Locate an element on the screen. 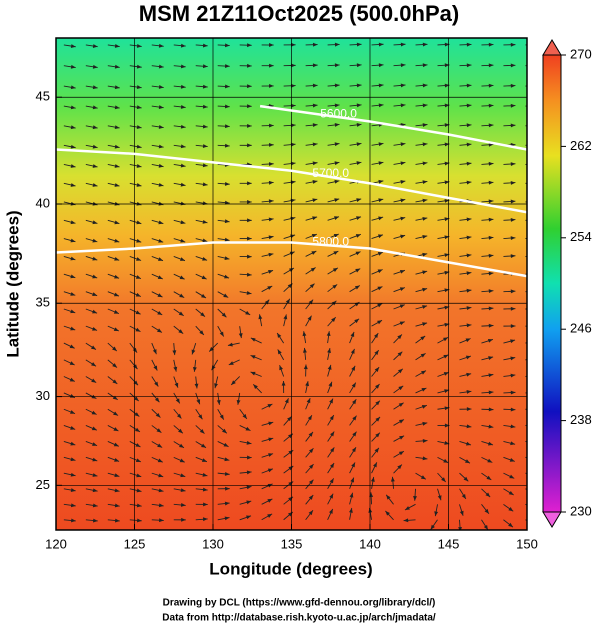  colorbar-tick-label: 262 is located at coordinates (581, 145).